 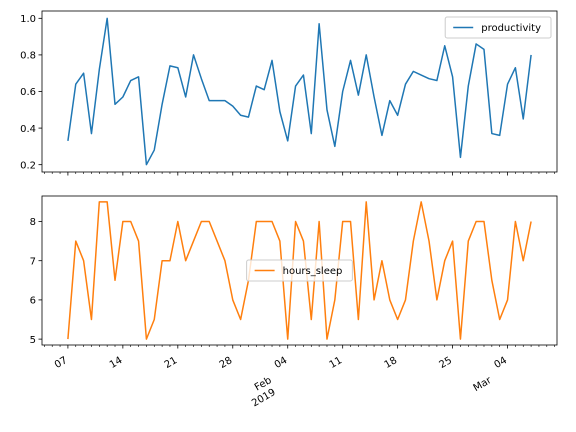 What do you see at coordinates (28, 92) in the screenshot?
I see `y-tick-label: 0.6` at bounding box center [28, 92].